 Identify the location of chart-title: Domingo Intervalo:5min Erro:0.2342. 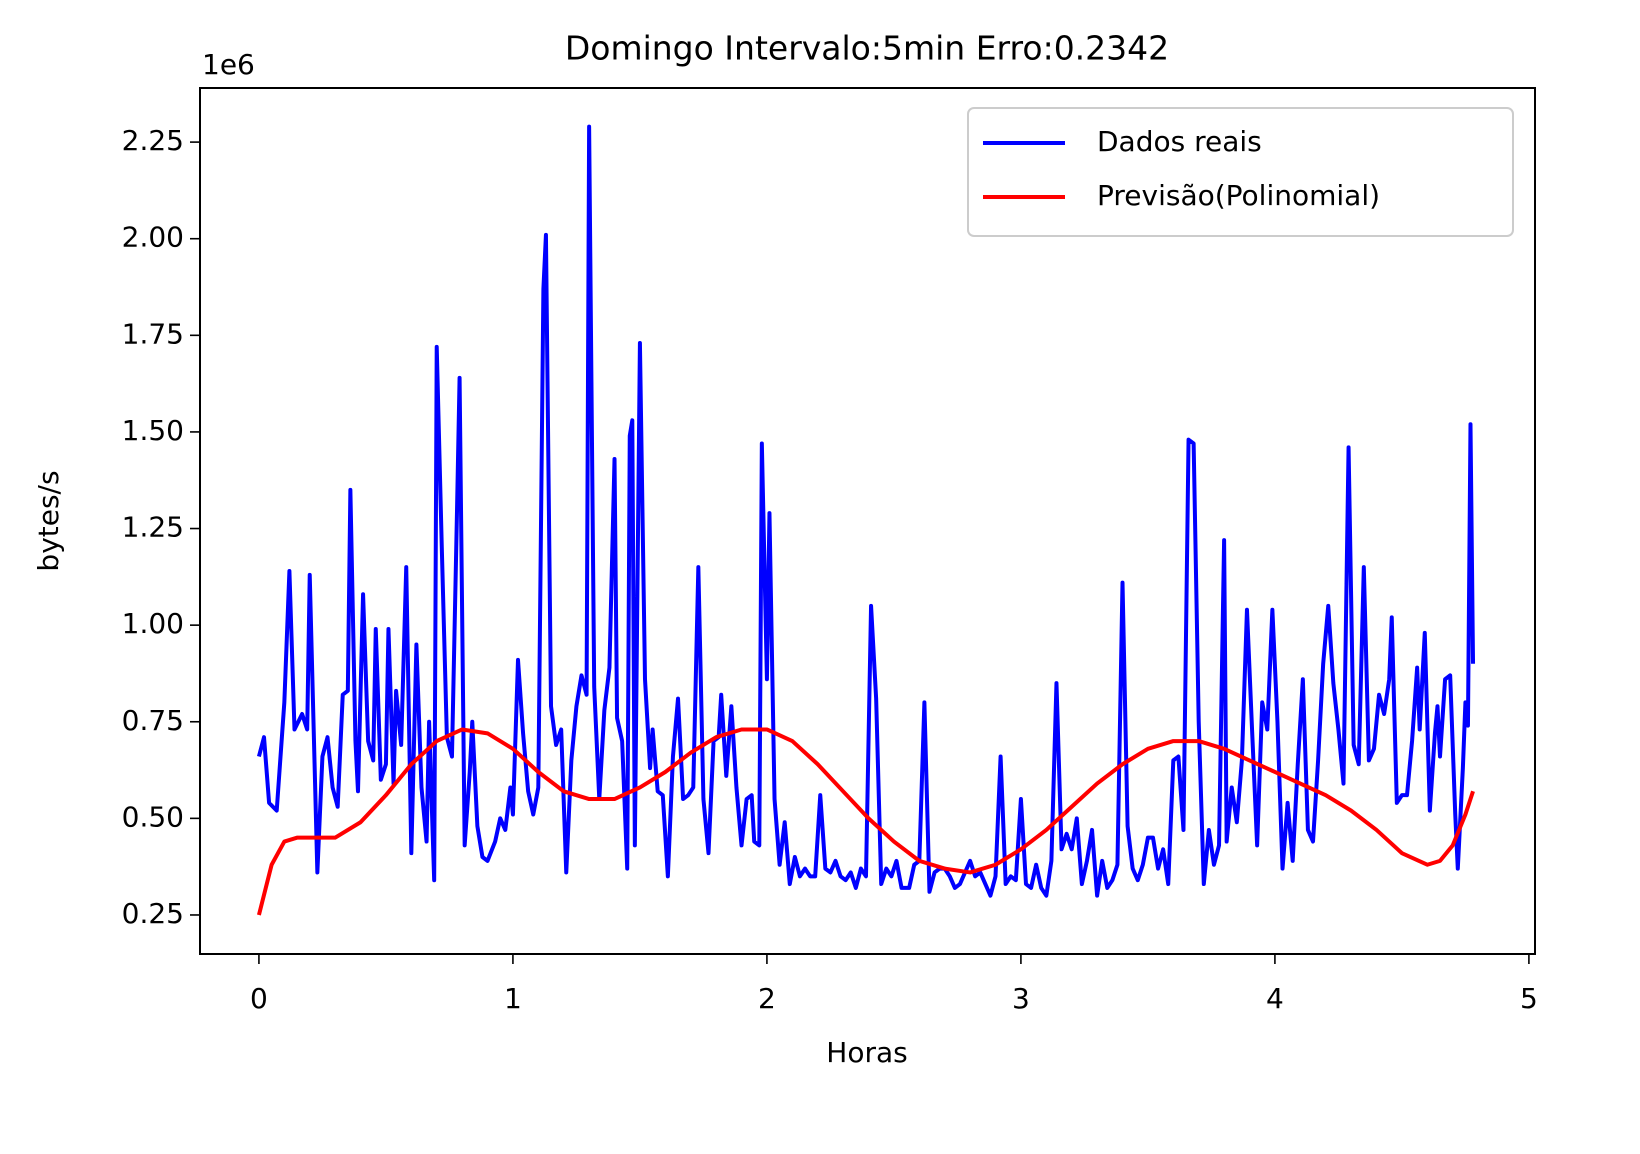
(867, 48).